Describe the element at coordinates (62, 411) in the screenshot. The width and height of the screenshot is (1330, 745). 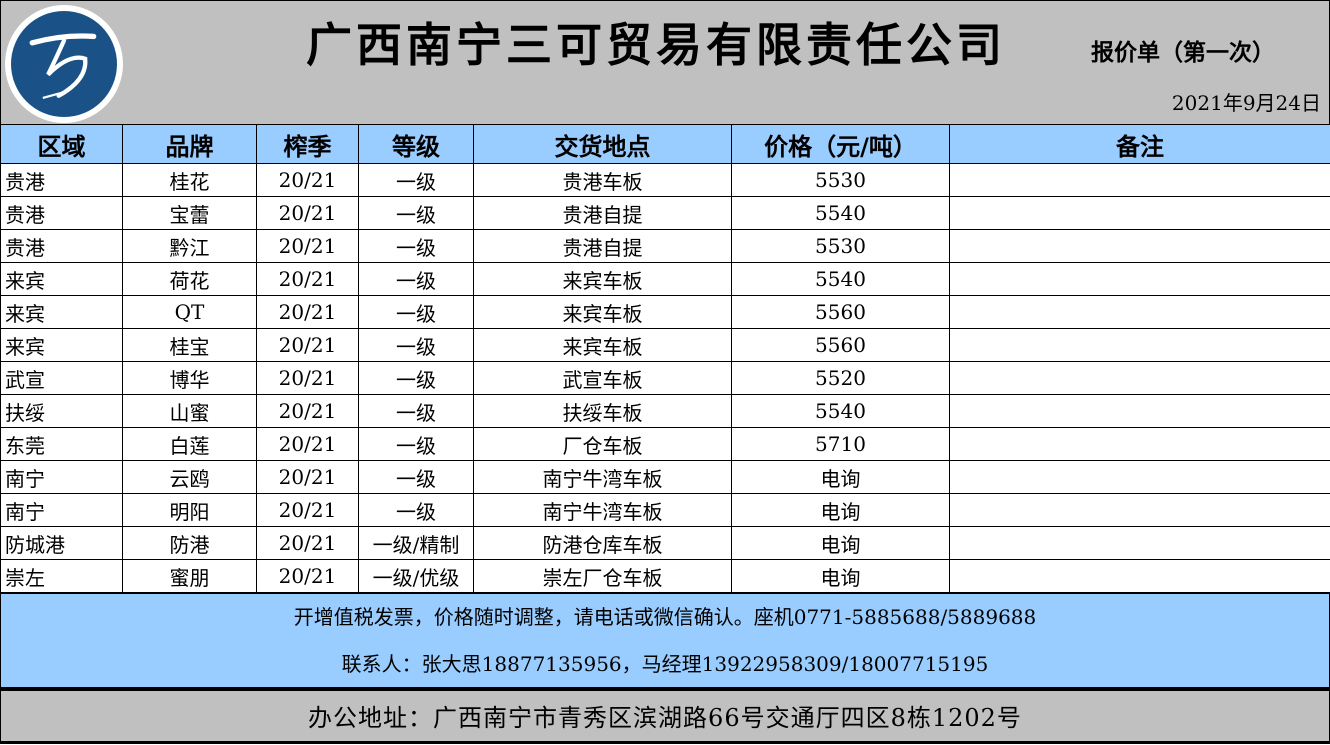
I see `table-cell: 扶绥` at that location.